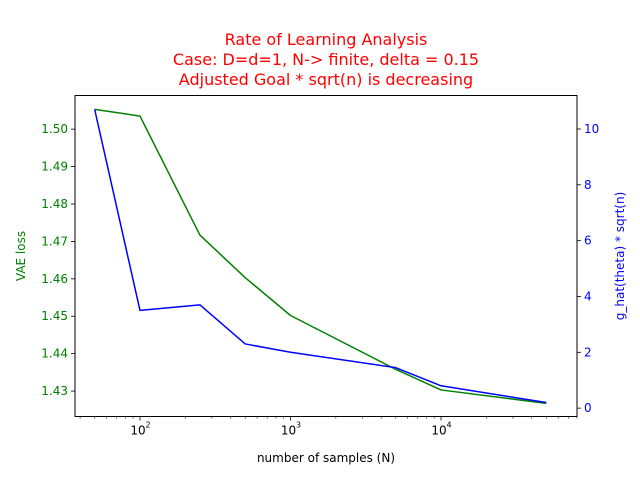 Image resolution: width=640 pixels, height=480 pixels. What do you see at coordinates (54, 391) in the screenshot?
I see `y-tick-label-left: 1.43` at bounding box center [54, 391].